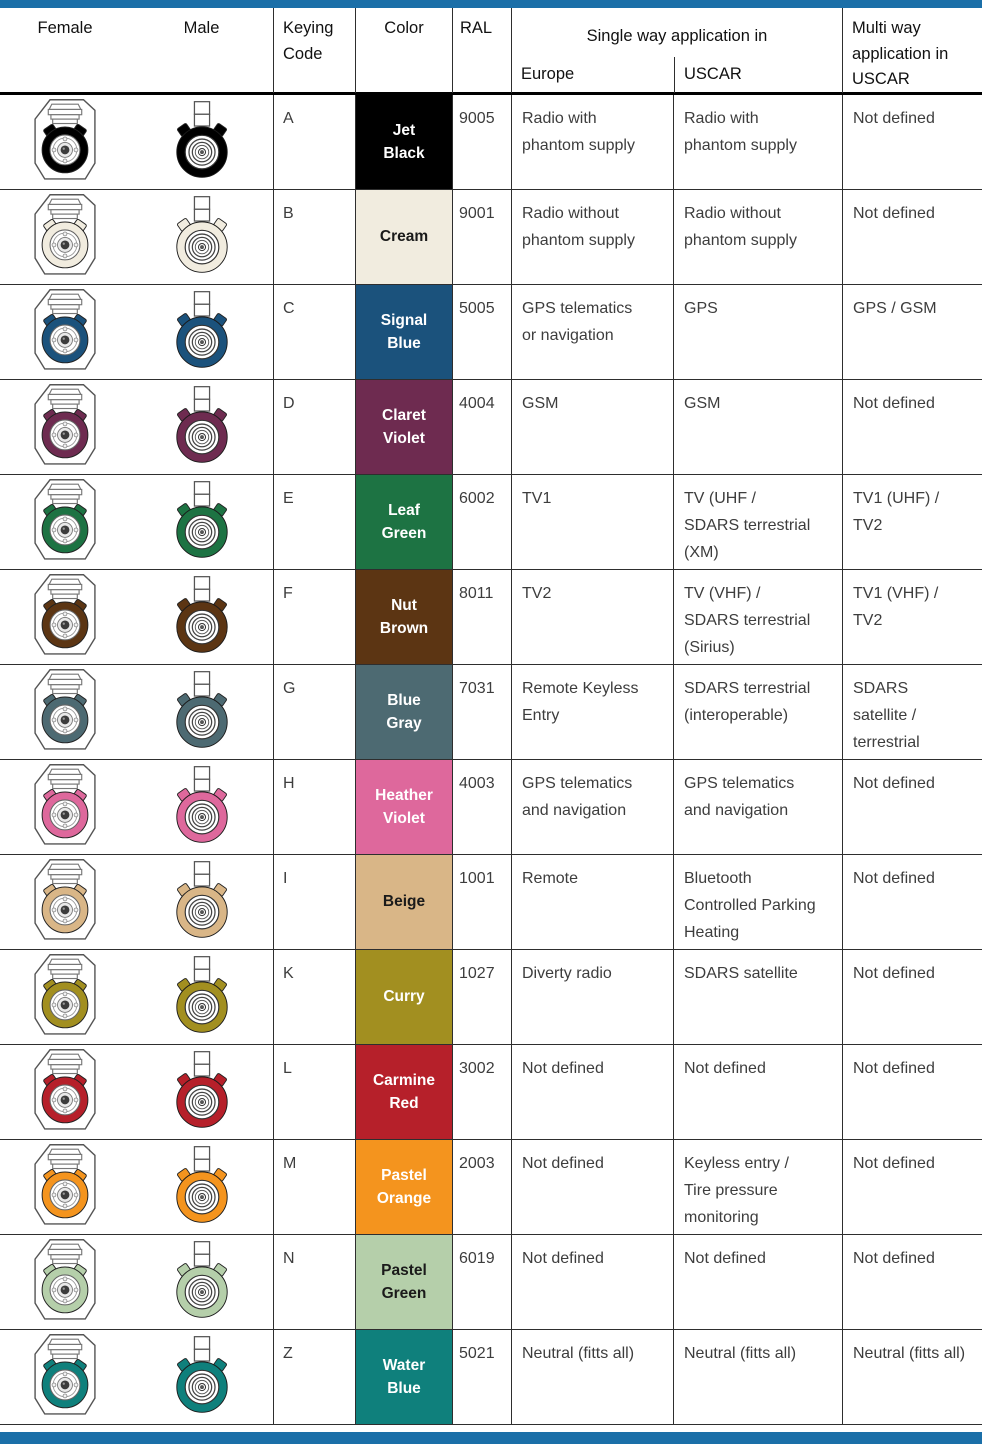  Describe the element at coordinates (477, 308) in the screenshot. I see `ral-text: 5005` at that location.